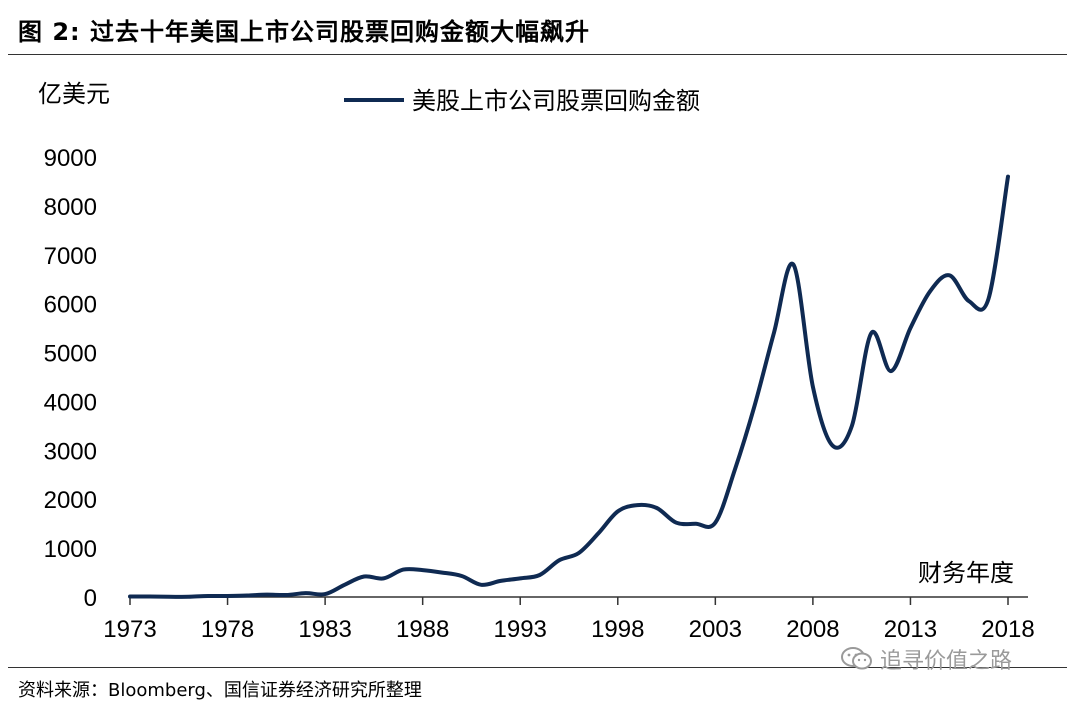 The image size is (1075, 707). Describe the element at coordinates (70, 305) in the screenshot. I see `y-tick-label: 6000` at that location.